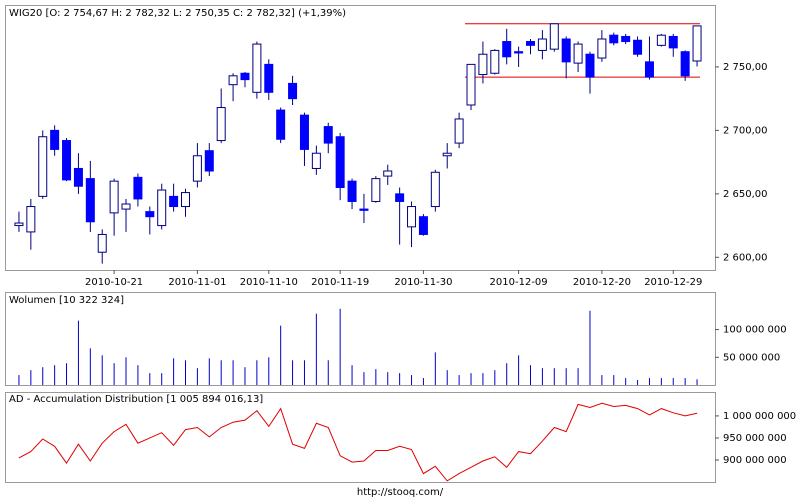 The width and height of the screenshot is (800, 500). What do you see at coordinates (755, 330) in the screenshot?
I see `y-tick-label: 100 000 000` at bounding box center [755, 330].